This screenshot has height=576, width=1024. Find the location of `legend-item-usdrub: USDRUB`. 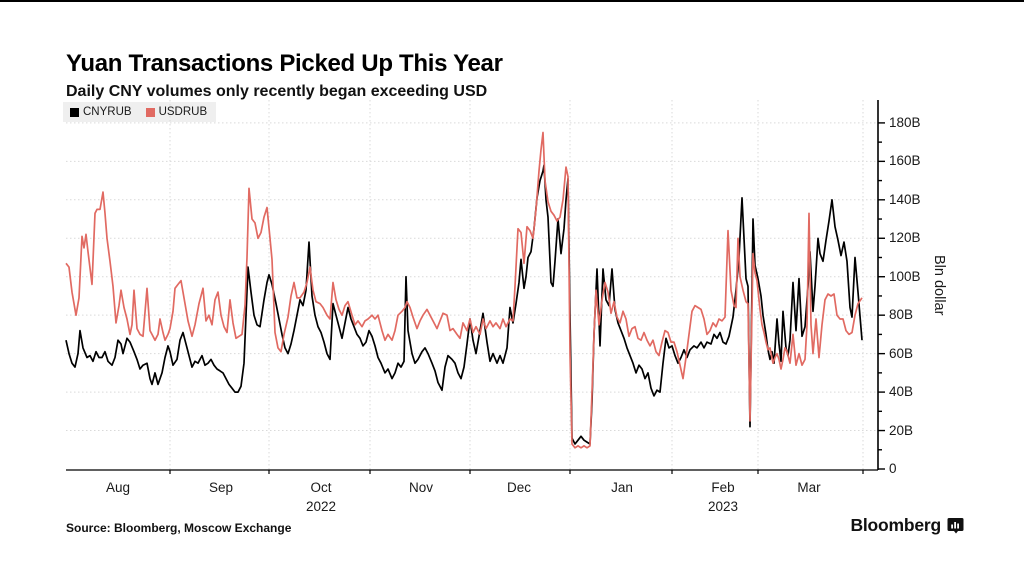

legend-item-usdrub: USDRUB is located at coordinates (176, 112).